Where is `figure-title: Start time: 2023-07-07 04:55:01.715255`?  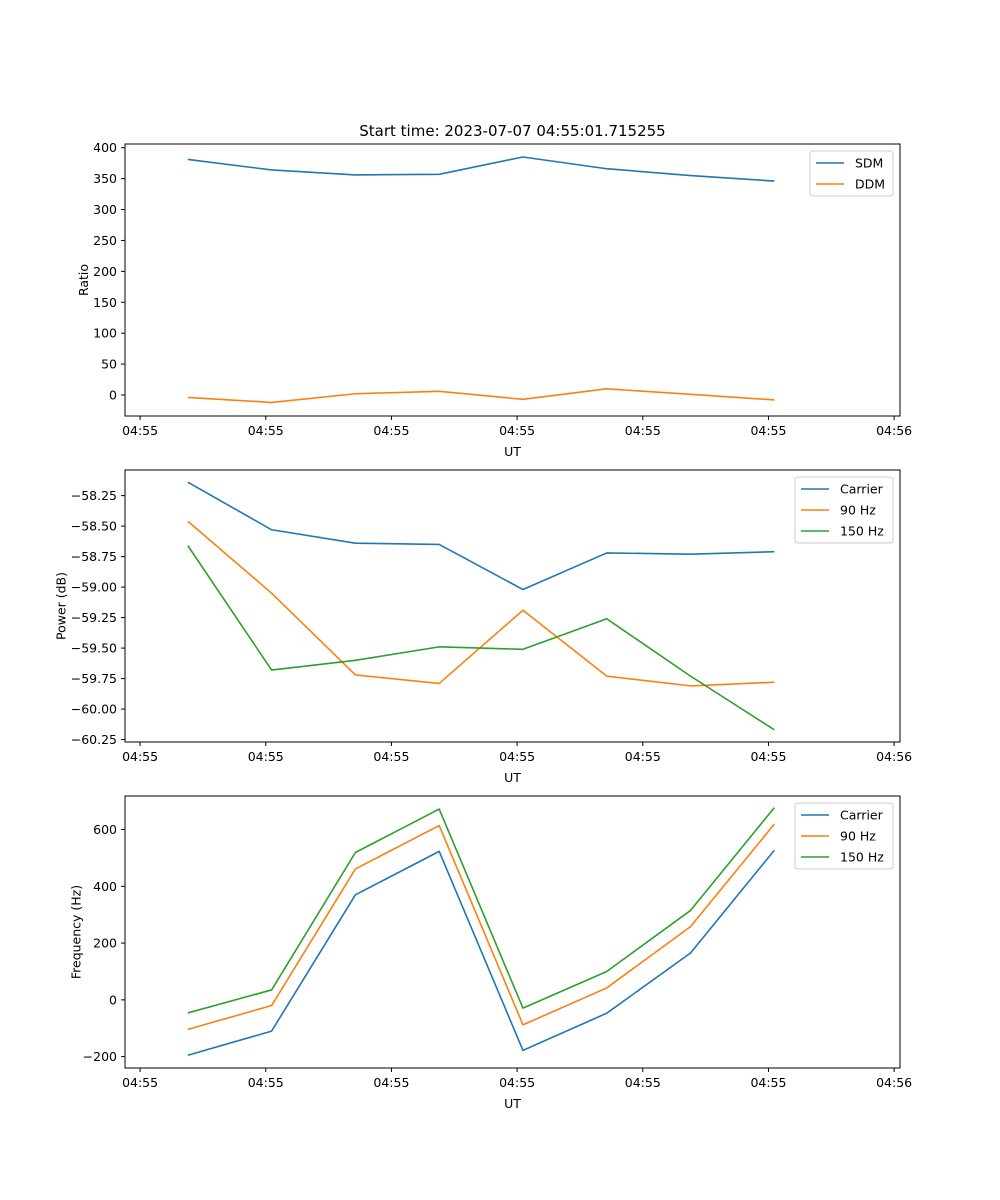 figure-title: Start time: 2023-07-07 04:55:01.715255 is located at coordinates (512, 131).